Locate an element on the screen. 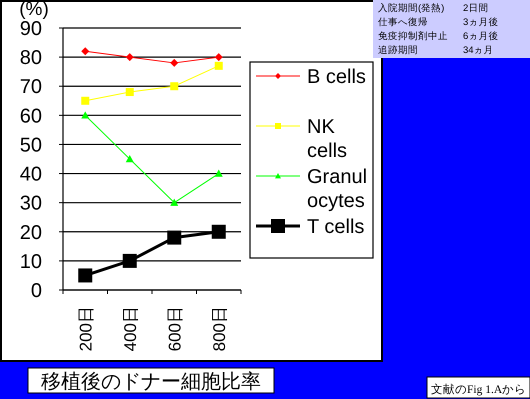  legend-label: B cells is located at coordinates (336, 77).